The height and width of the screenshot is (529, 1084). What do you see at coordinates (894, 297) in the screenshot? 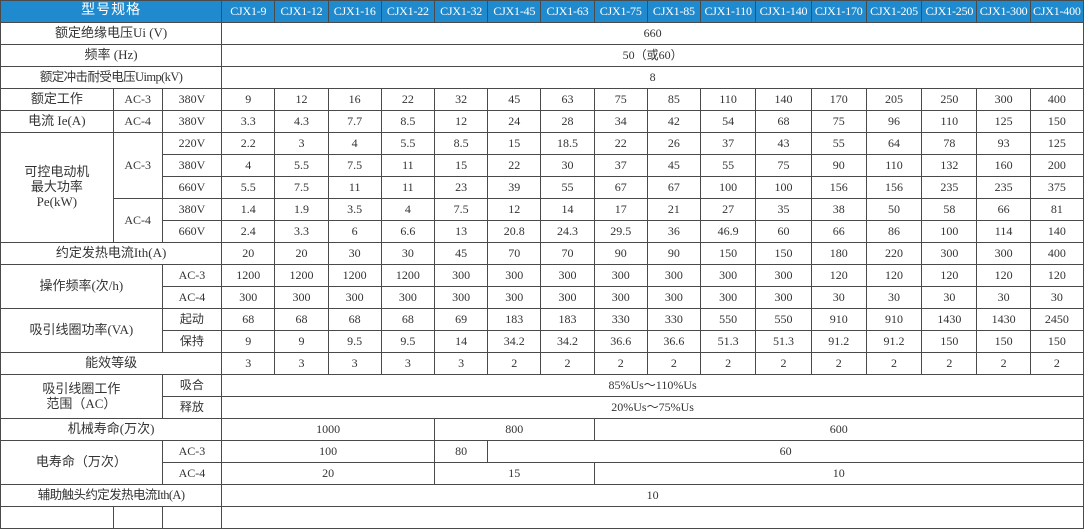
I see `operating-frequency-ac4-12: 30` at bounding box center [894, 297].